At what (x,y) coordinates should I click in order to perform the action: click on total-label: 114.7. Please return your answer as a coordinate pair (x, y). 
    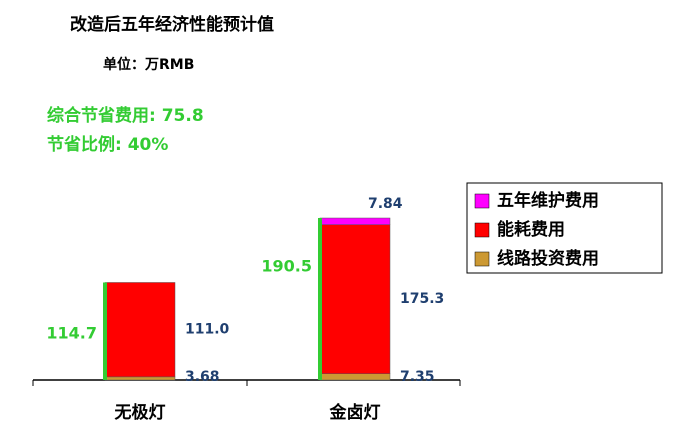
    Looking at the image, I should click on (71, 333).